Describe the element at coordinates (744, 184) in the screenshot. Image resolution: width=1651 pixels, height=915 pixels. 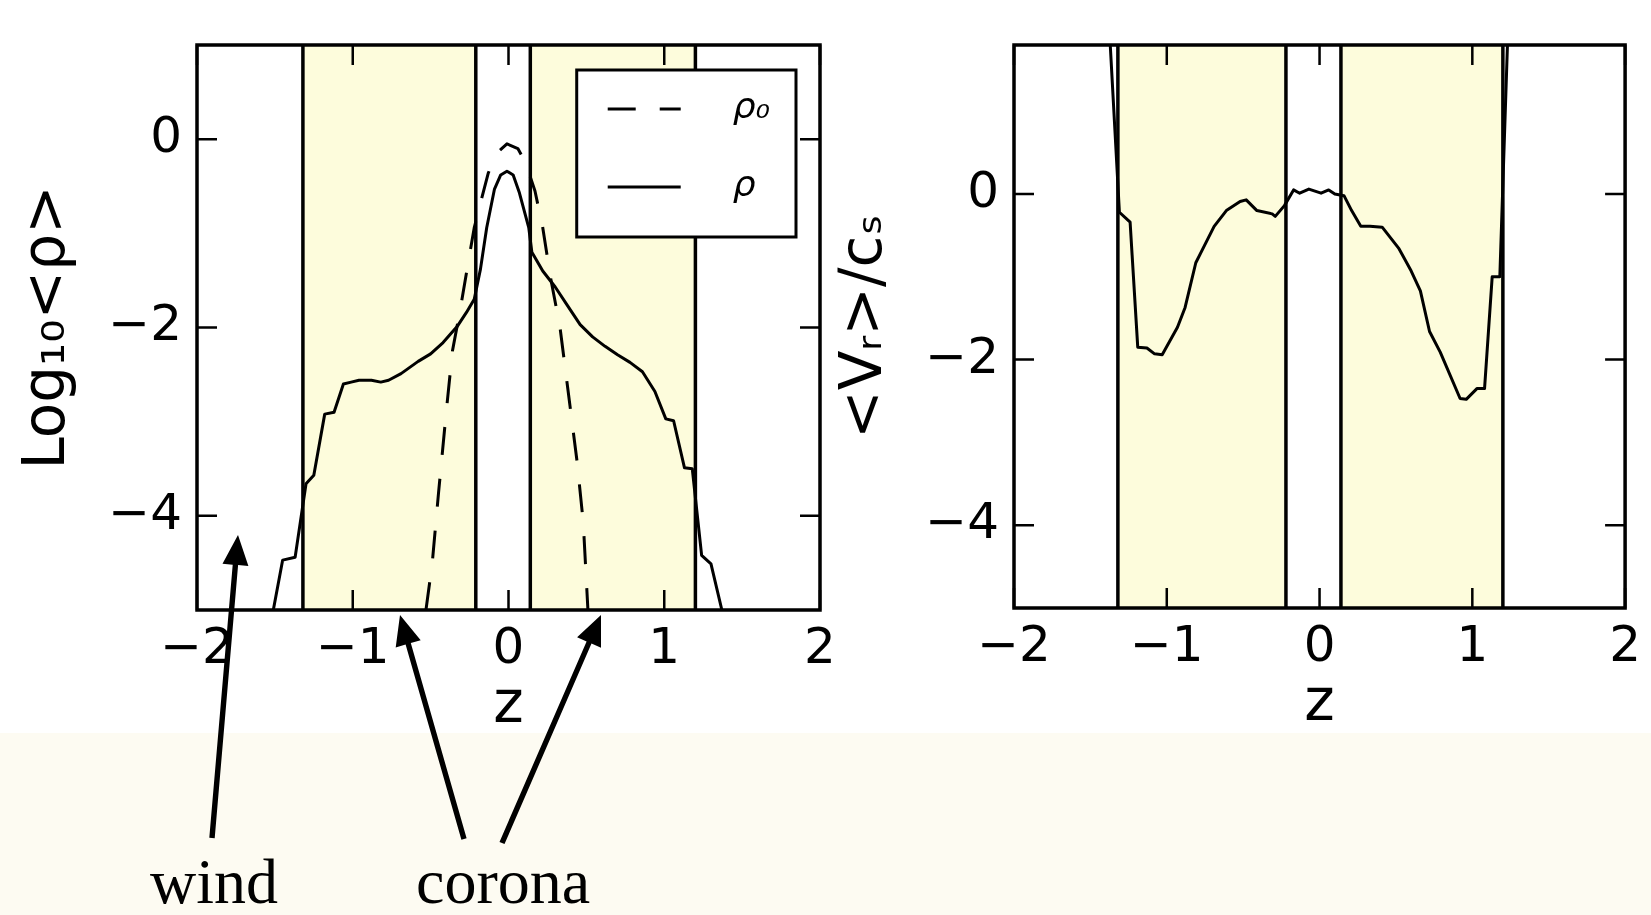
I see `legend-label: ρ` at that location.